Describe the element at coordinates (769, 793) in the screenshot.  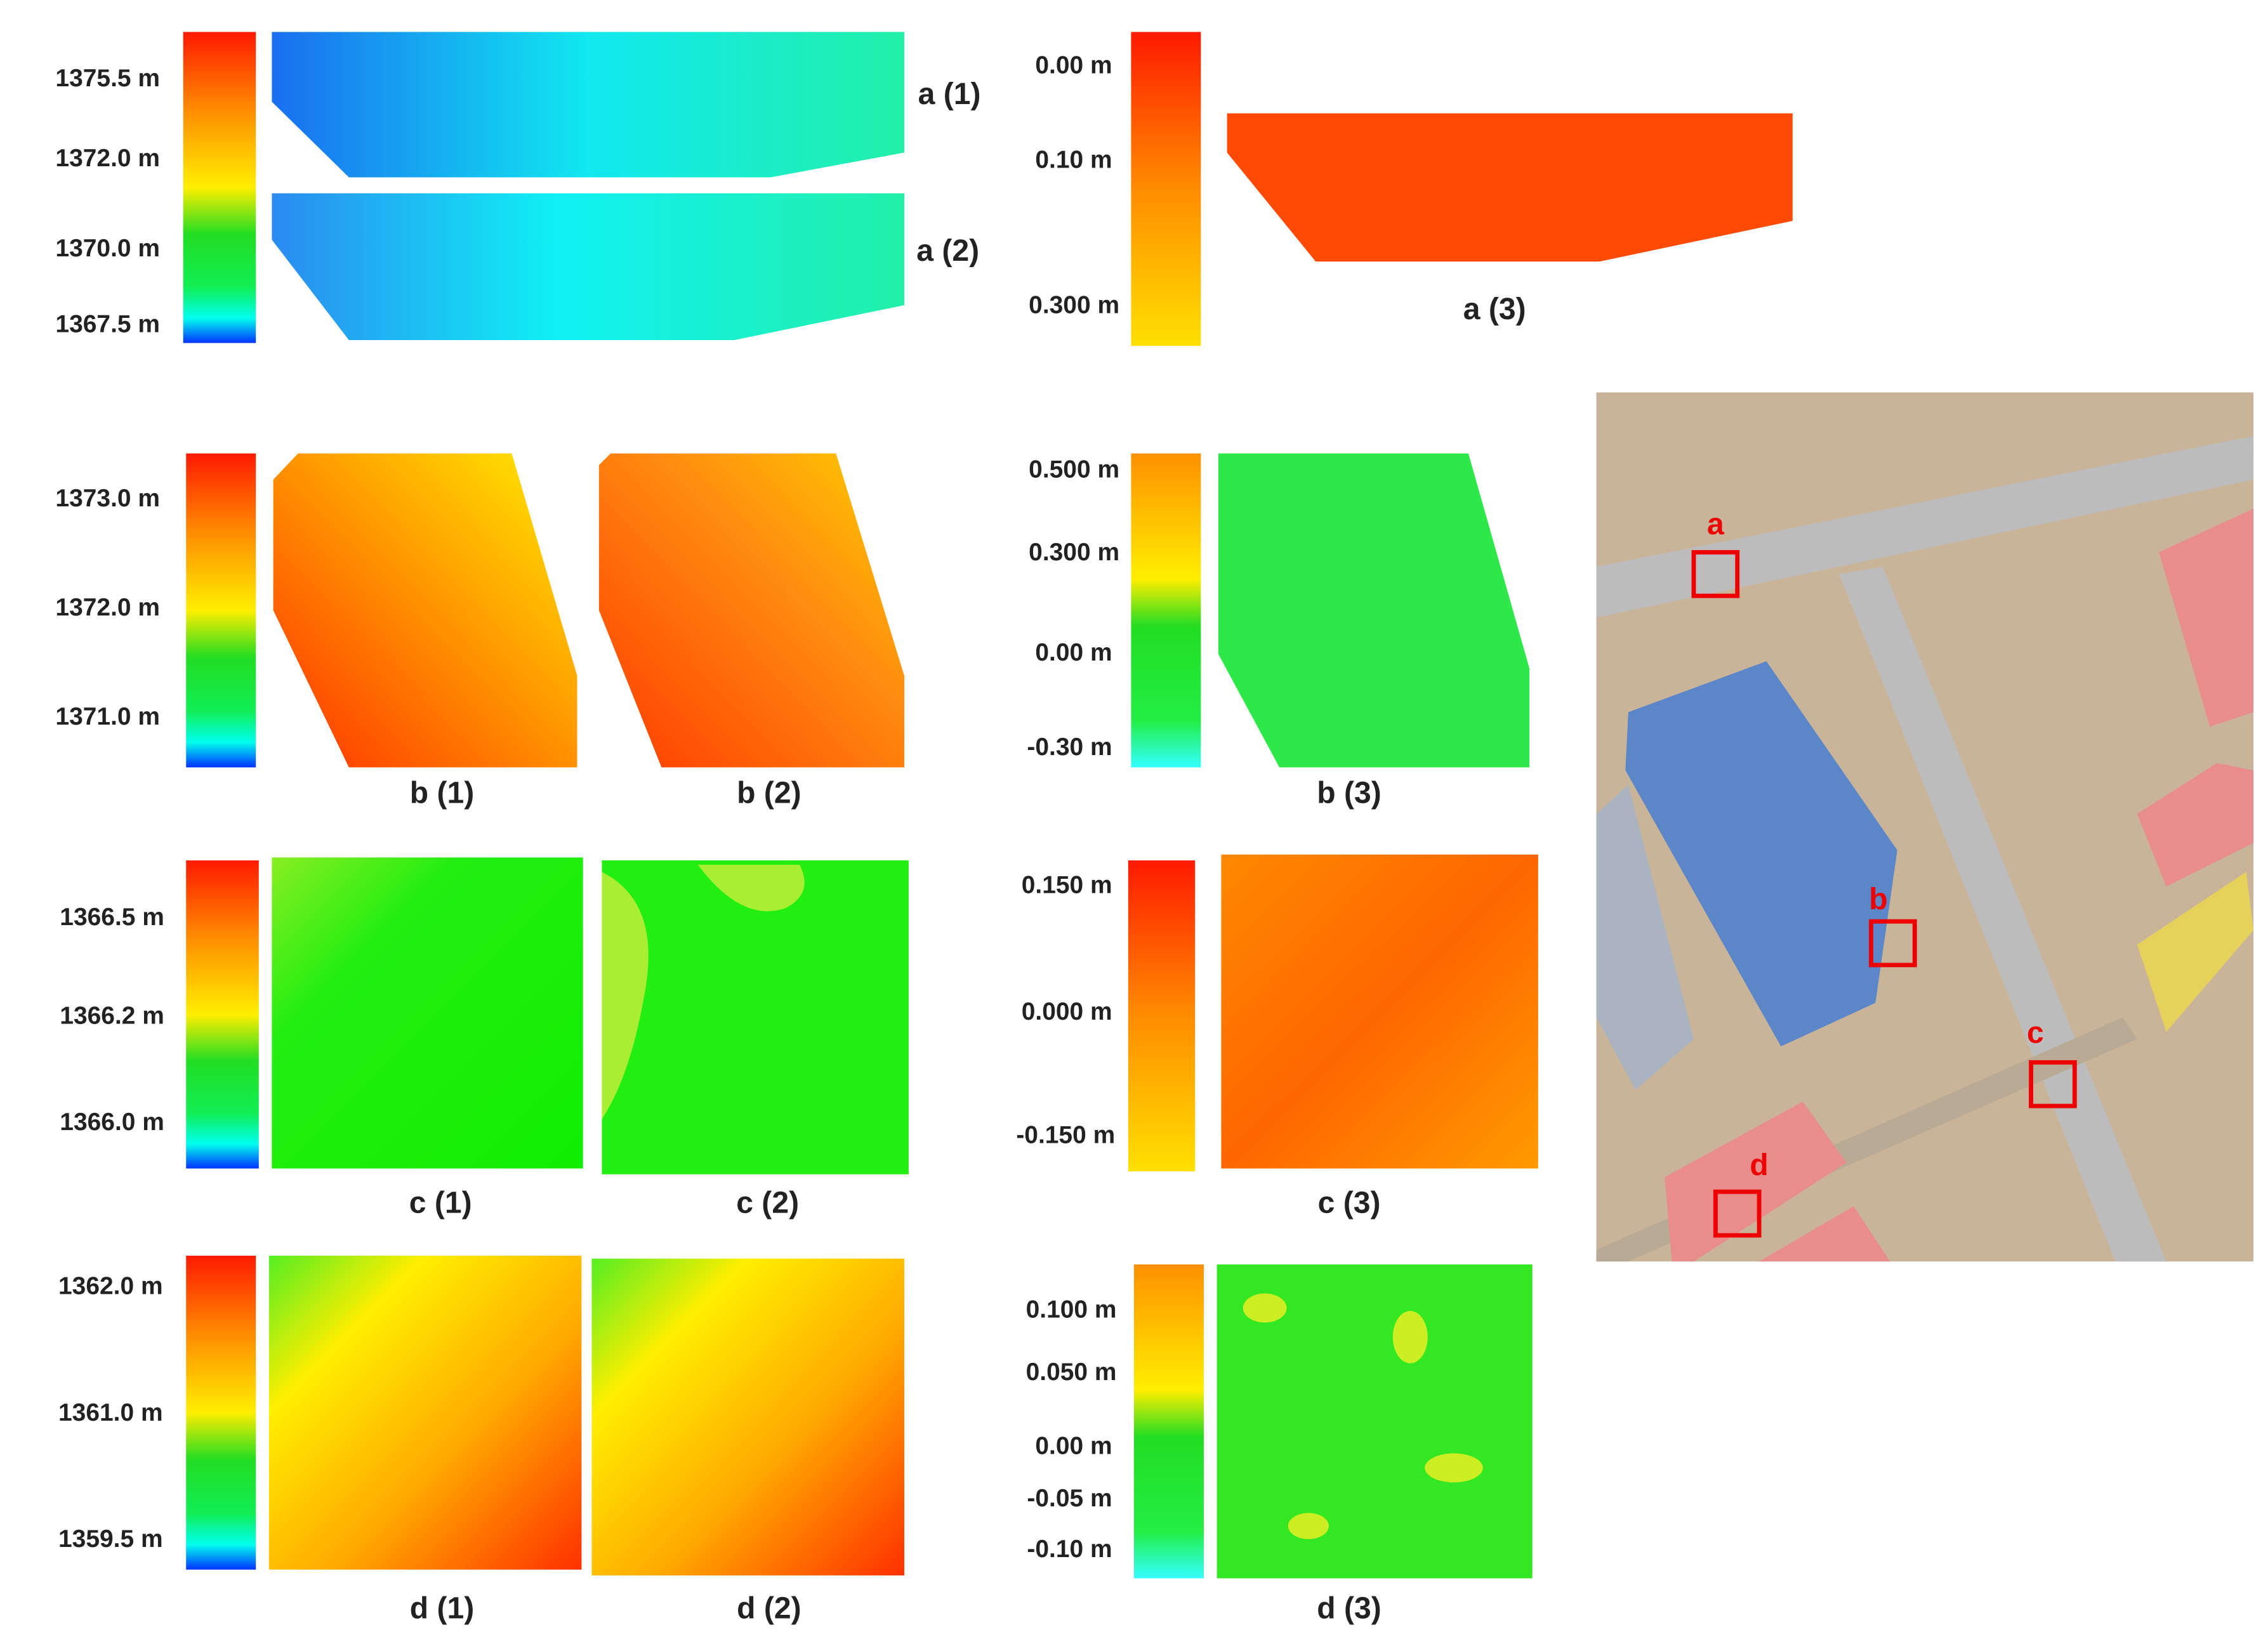
I see `panel-label: b (2)` at that location.